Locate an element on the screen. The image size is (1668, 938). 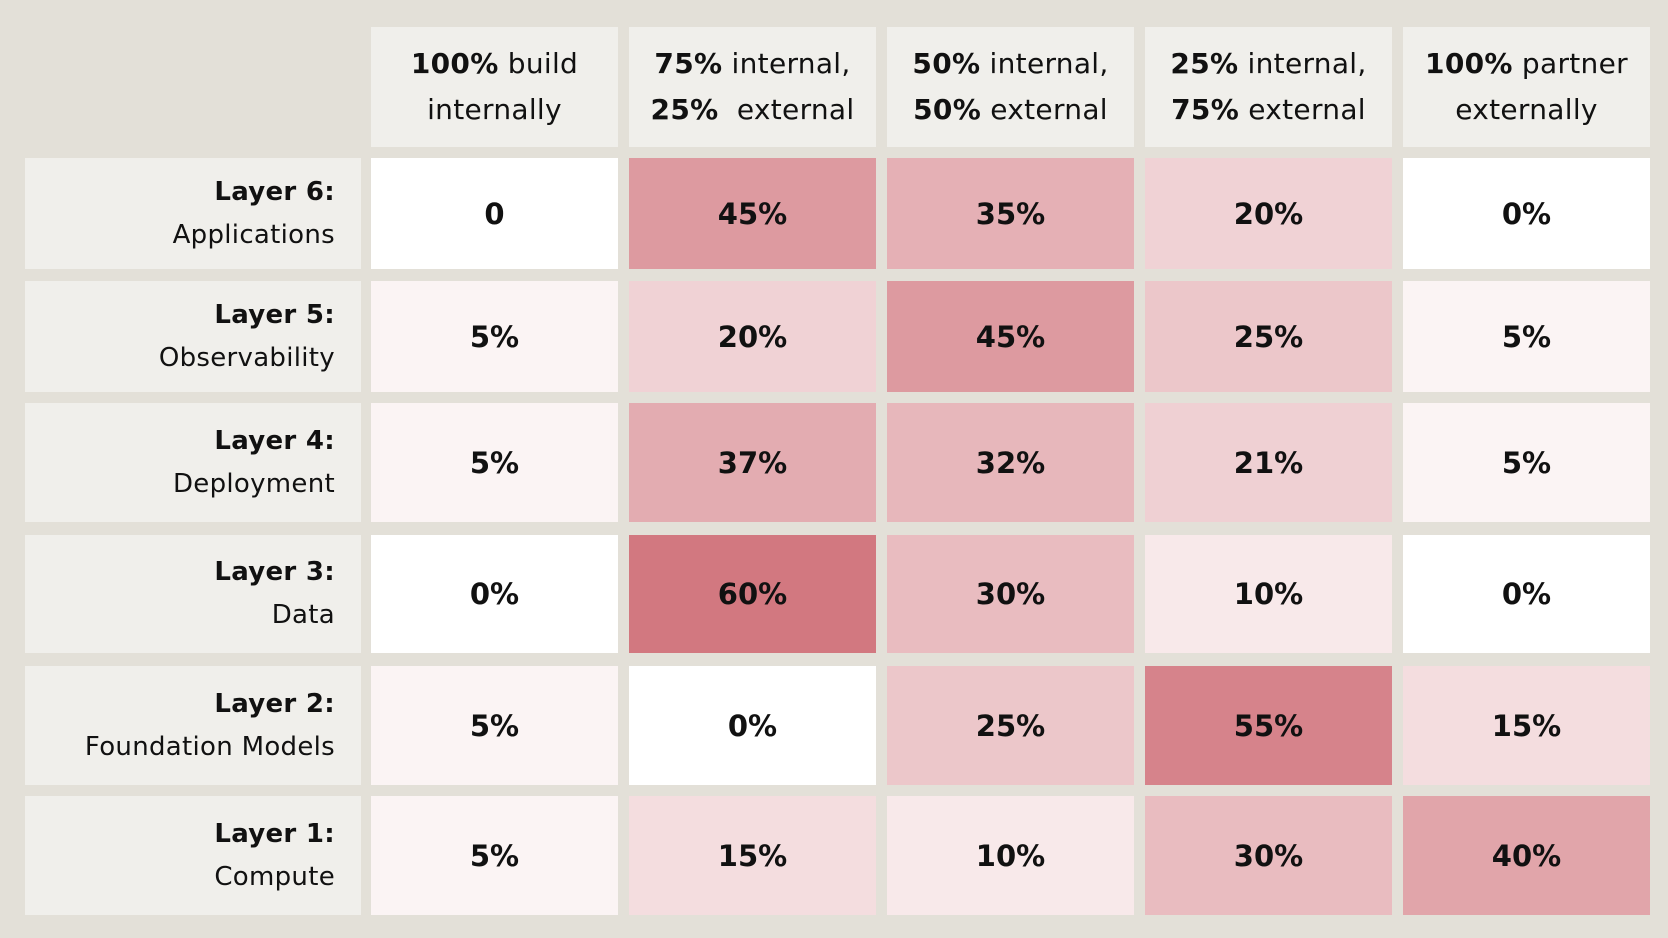
row-header-title: Layer 1: is located at coordinates (274, 833).